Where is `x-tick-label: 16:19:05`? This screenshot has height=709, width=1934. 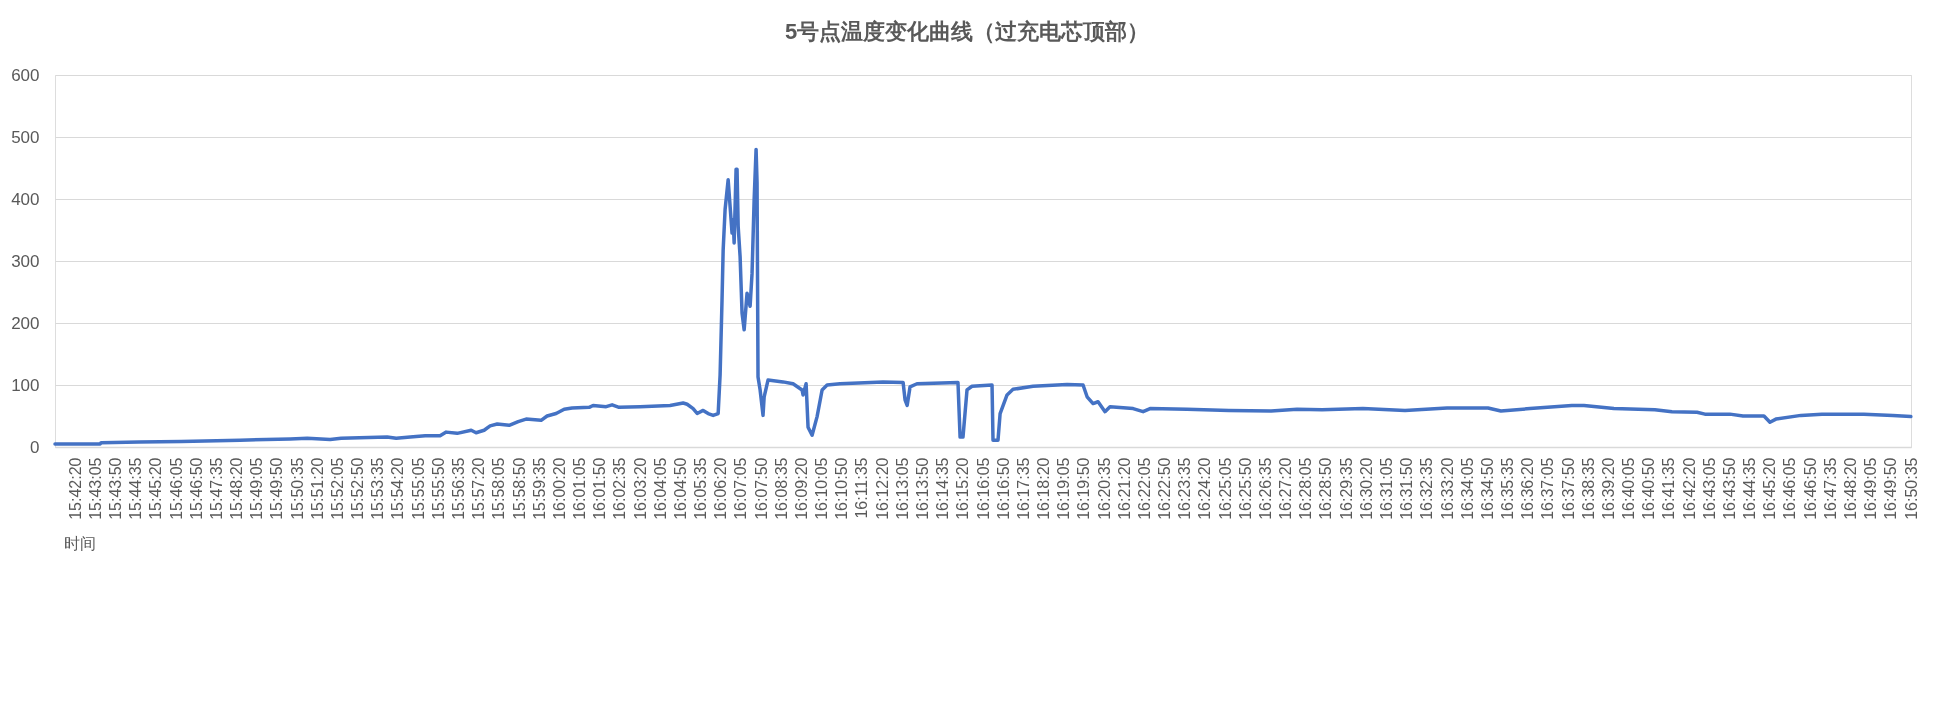 x-tick-label: 16:19:05 is located at coordinates (1064, 488).